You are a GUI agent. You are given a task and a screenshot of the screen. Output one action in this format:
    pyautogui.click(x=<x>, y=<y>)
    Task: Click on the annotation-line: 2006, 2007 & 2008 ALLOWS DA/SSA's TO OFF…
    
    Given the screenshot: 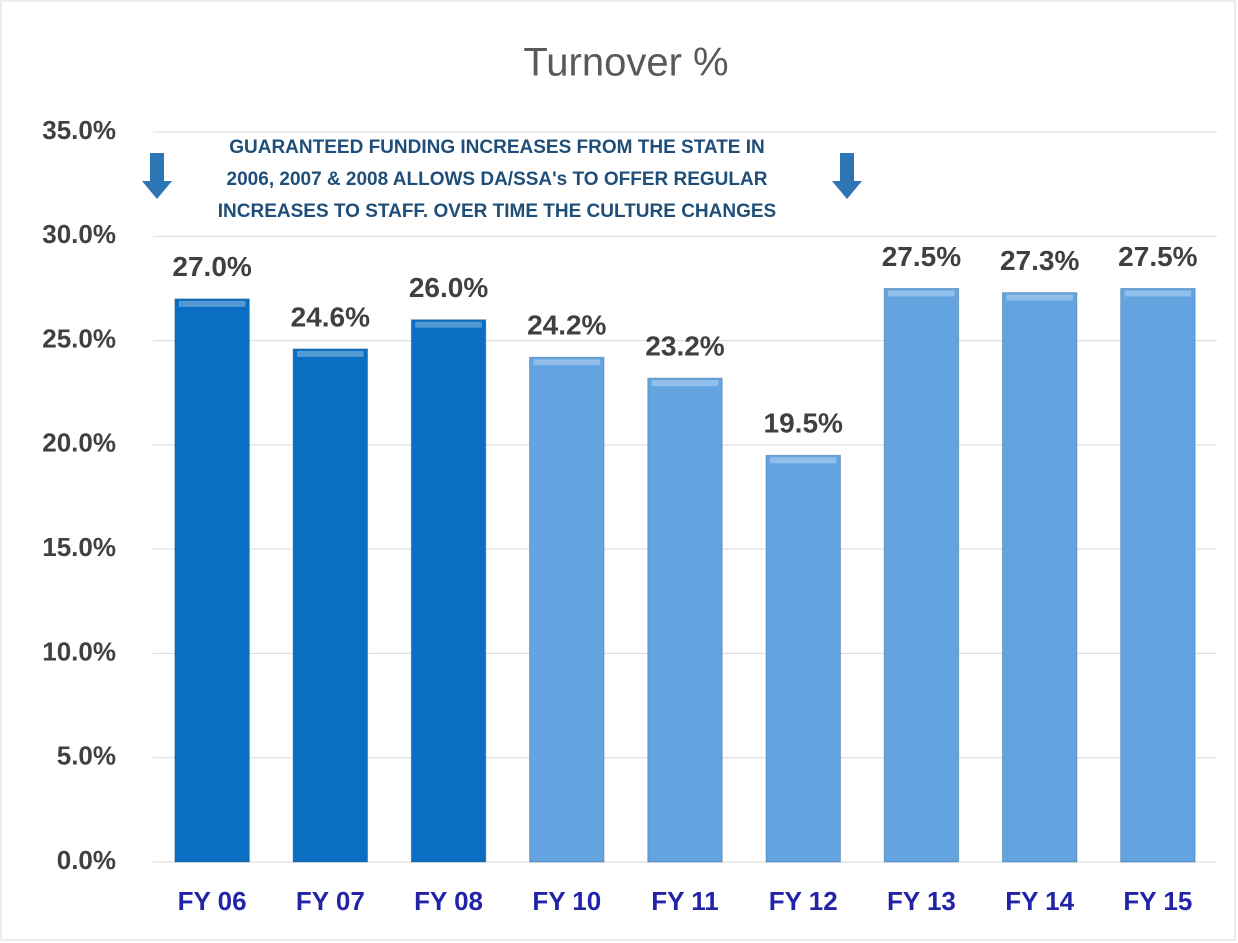 What is the action you would take?
    pyautogui.click(x=497, y=179)
    